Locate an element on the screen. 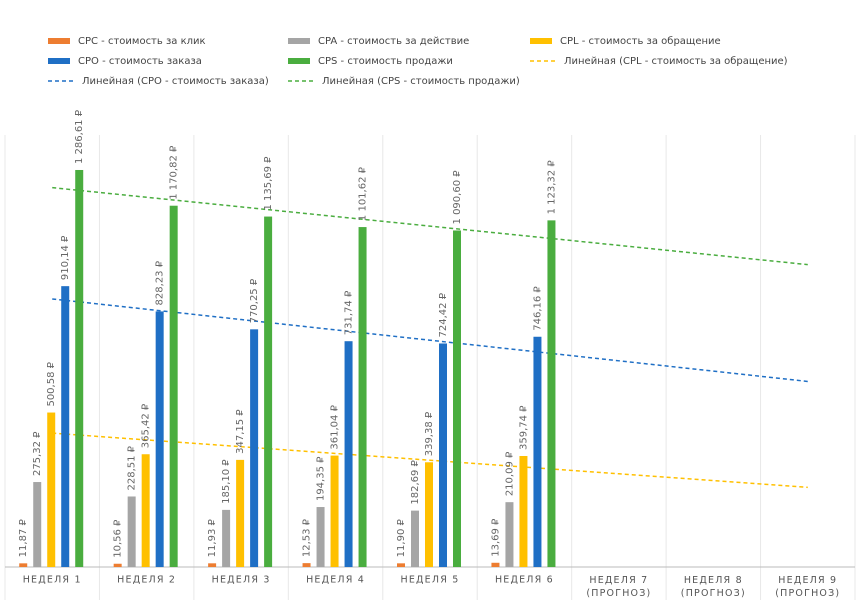  x-tick-label: НЕДЕЛЯ 1 is located at coordinates (52, 580).